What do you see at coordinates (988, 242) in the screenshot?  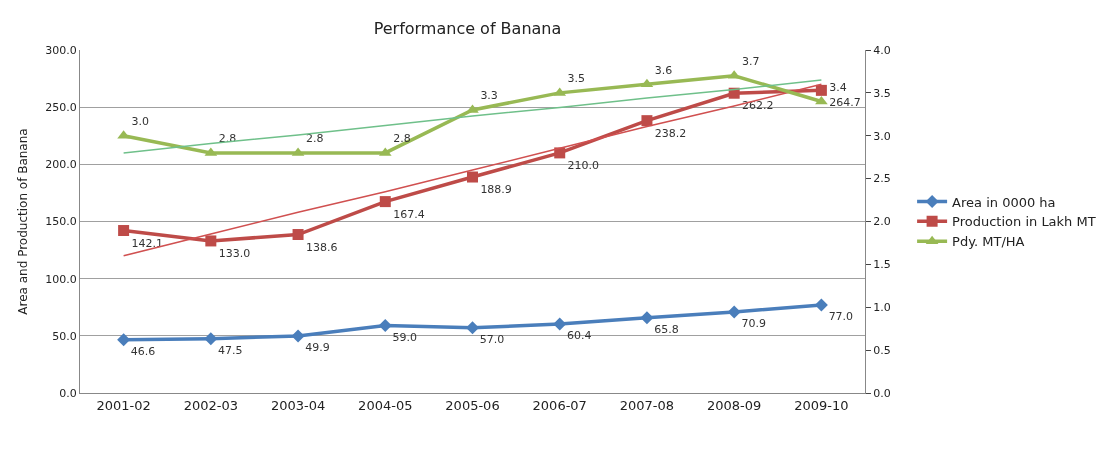 I see `legend-label: Pdy. MT/HA` at bounding box center [988, 242].